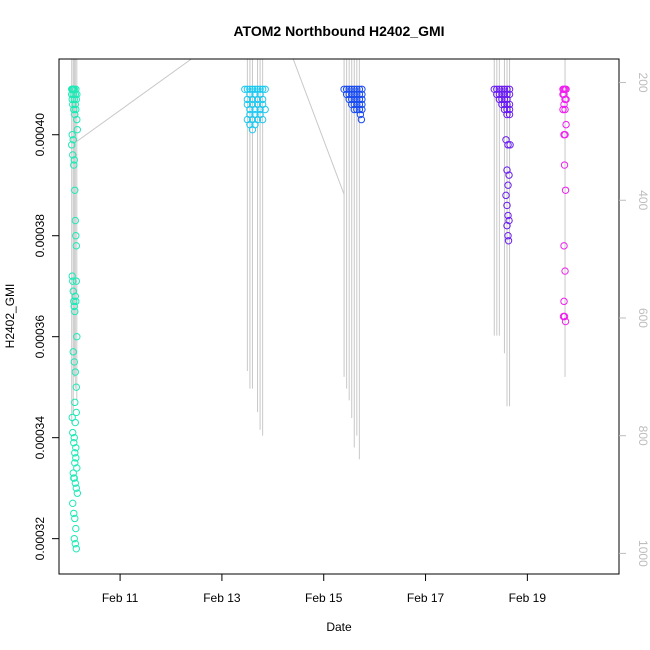 Image resolution: width=650 pixels, height=650 pixels. I want to click on y2-tick-label: 600, so click(643, 318).